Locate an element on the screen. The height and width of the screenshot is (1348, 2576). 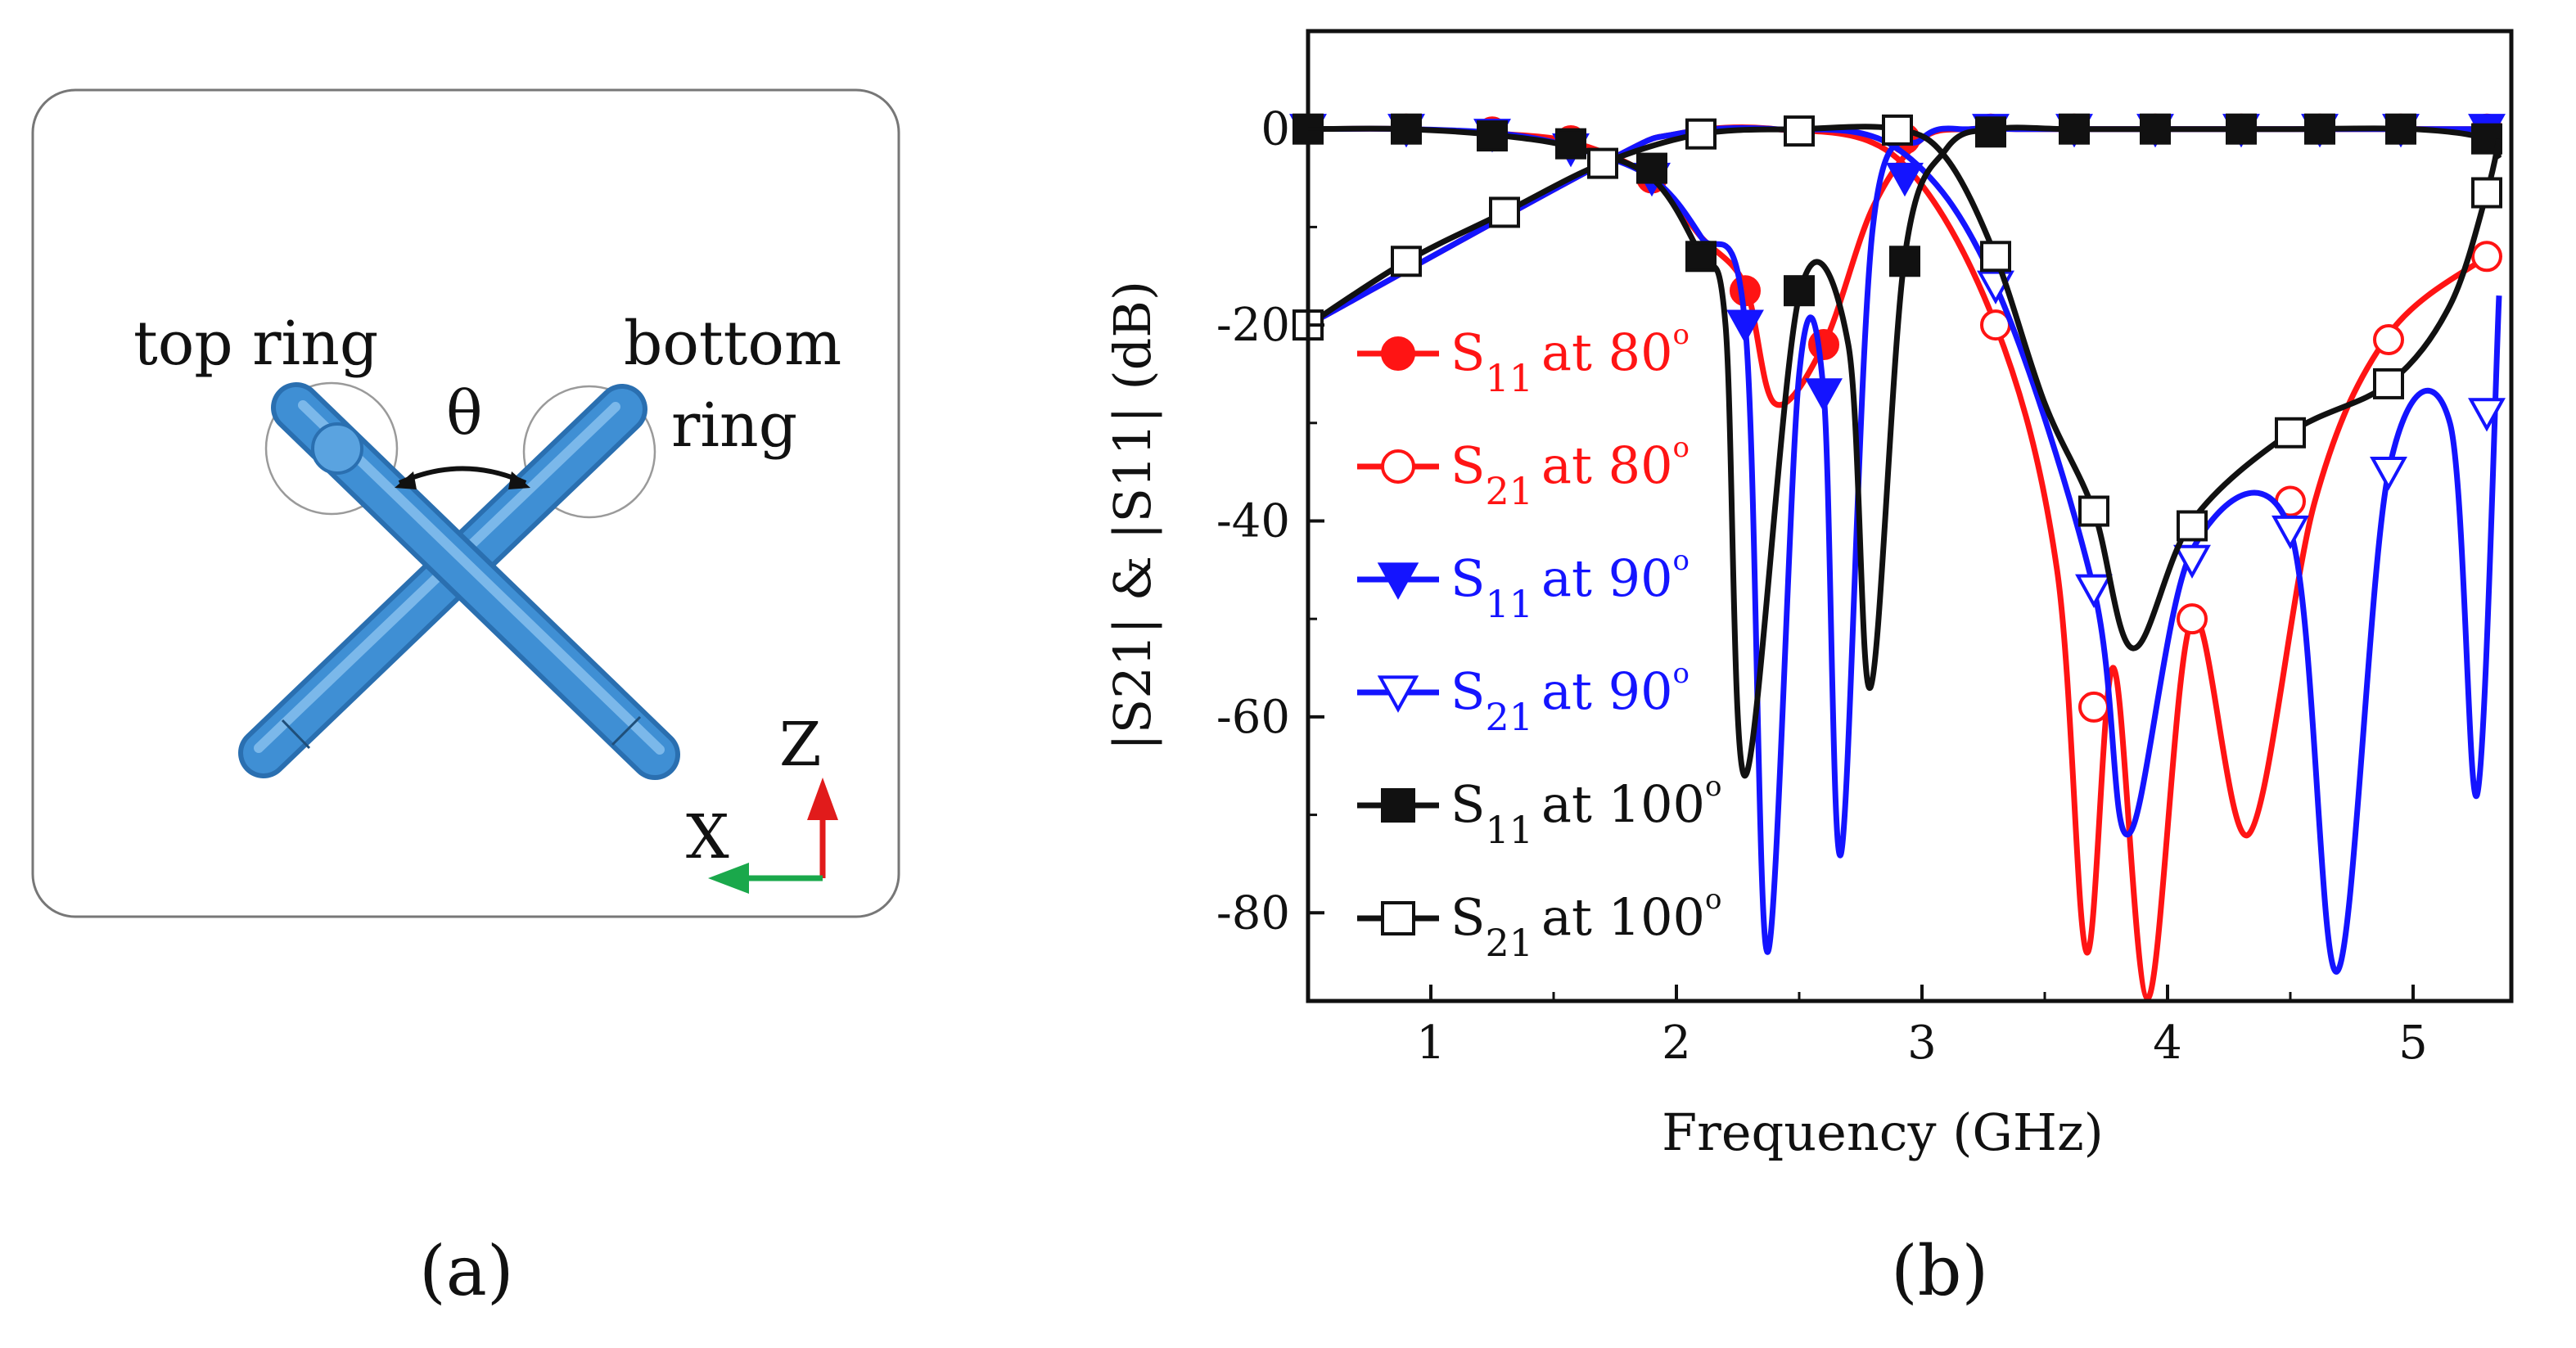
legend-label: S21 at 90o is located at coordinates (1570, 698).